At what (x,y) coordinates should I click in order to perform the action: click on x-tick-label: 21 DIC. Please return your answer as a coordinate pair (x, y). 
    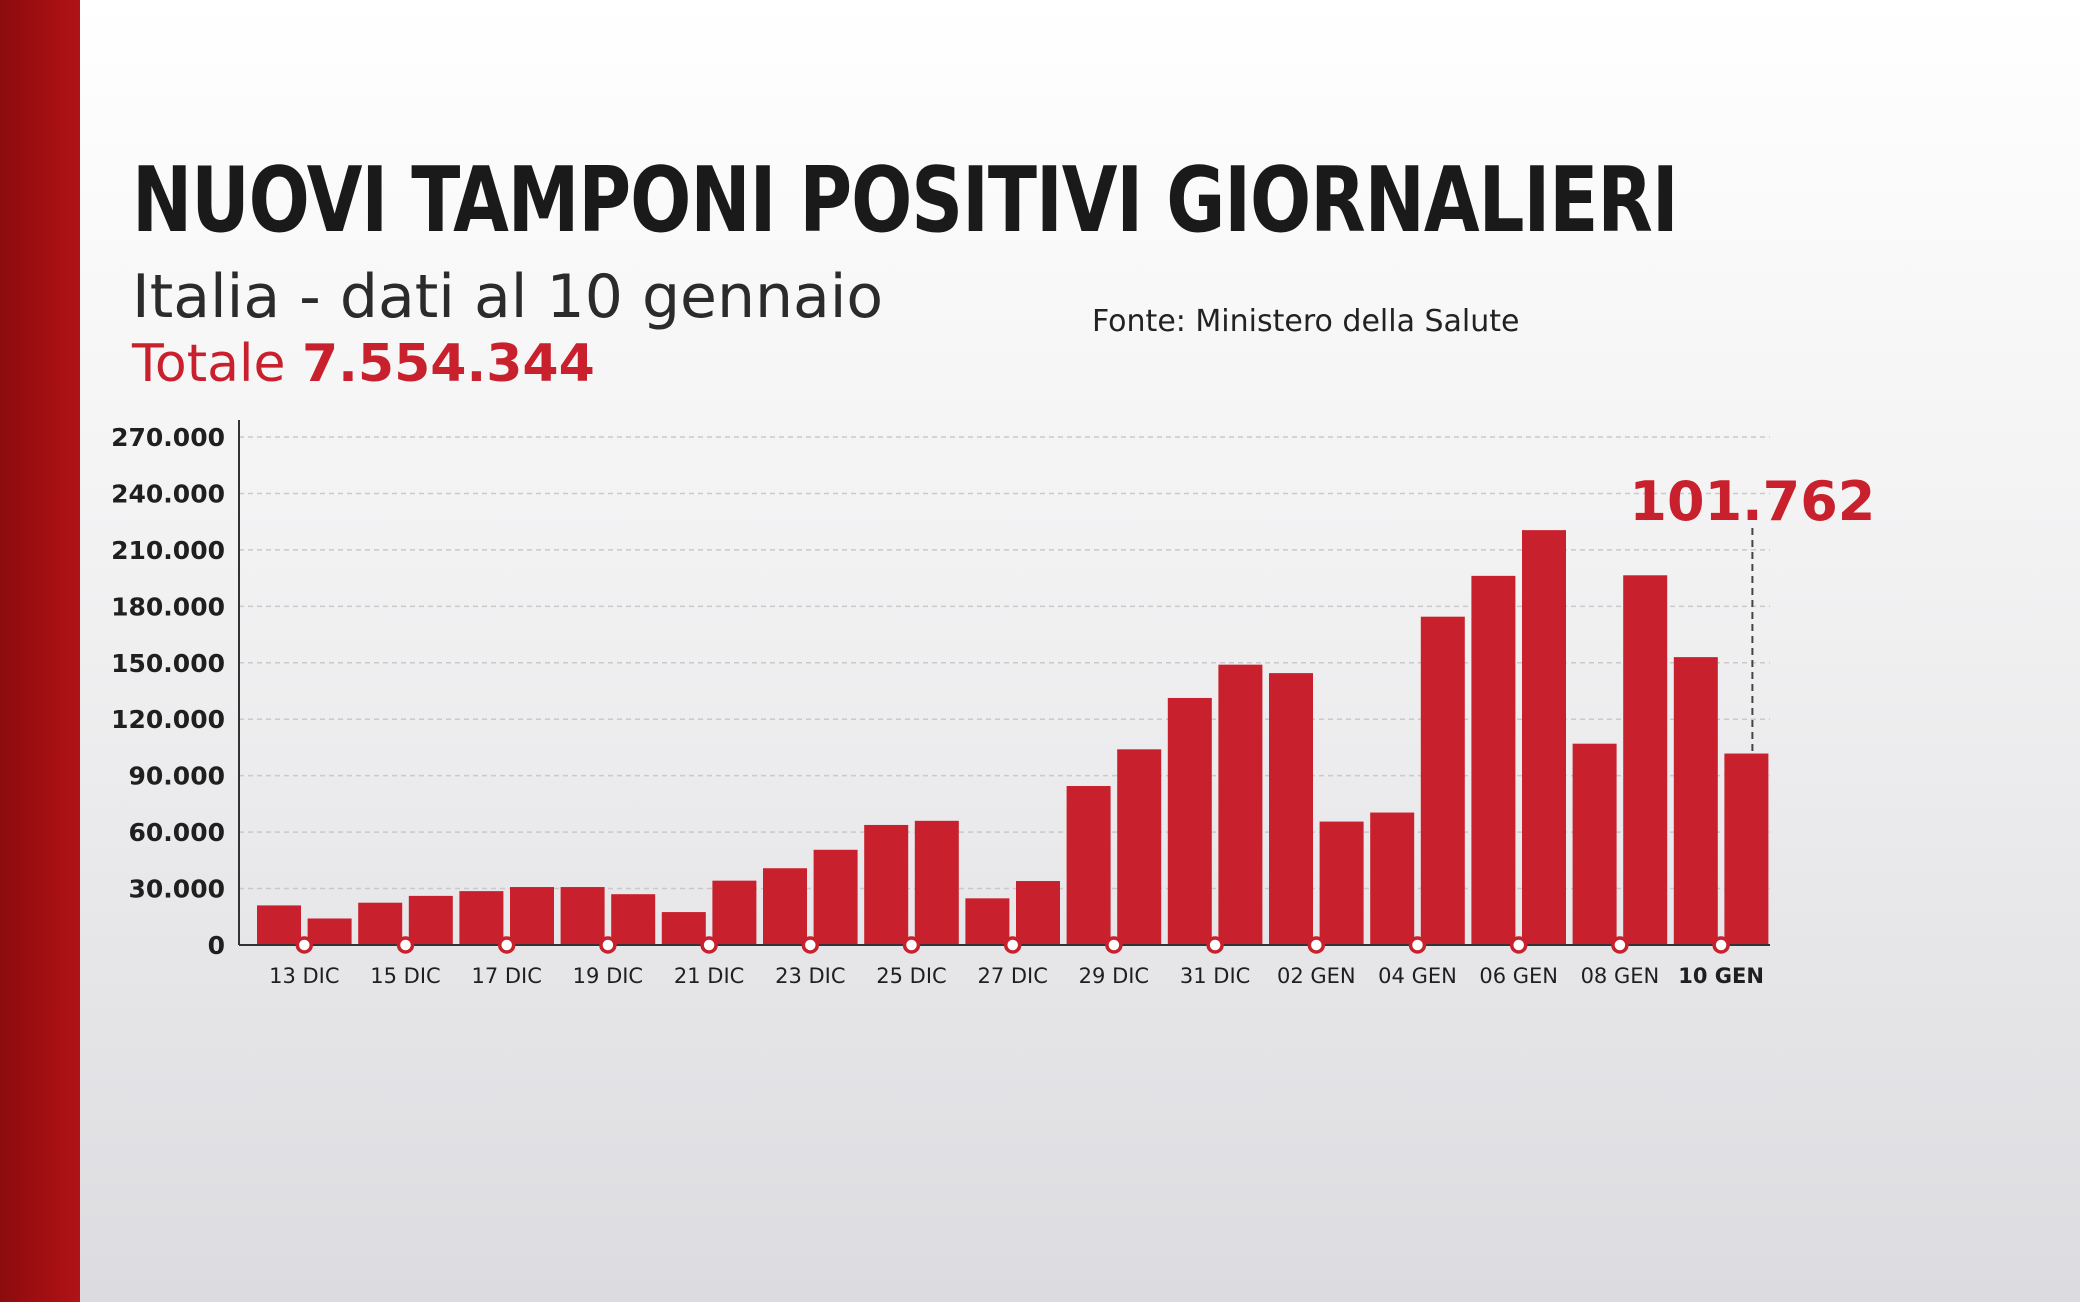
    Looking at the image, I should click on (709, 976).